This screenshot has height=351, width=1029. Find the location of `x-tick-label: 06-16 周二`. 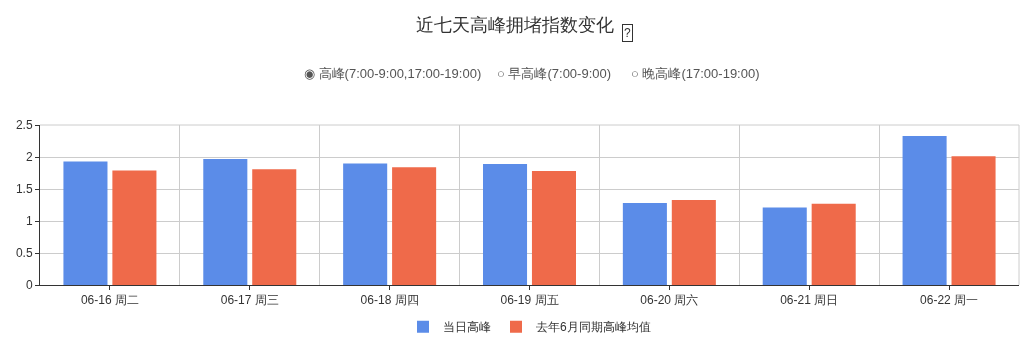

x-tick-label: 06-16 周二 is located at coordinates (109, 300).